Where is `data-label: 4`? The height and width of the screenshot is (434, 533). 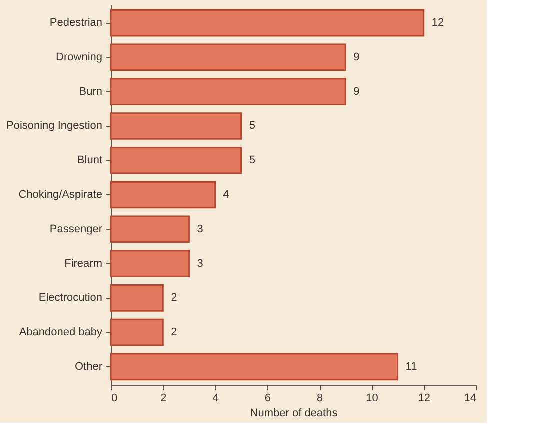 data-label: 4 is located at coordinates (226, 195).